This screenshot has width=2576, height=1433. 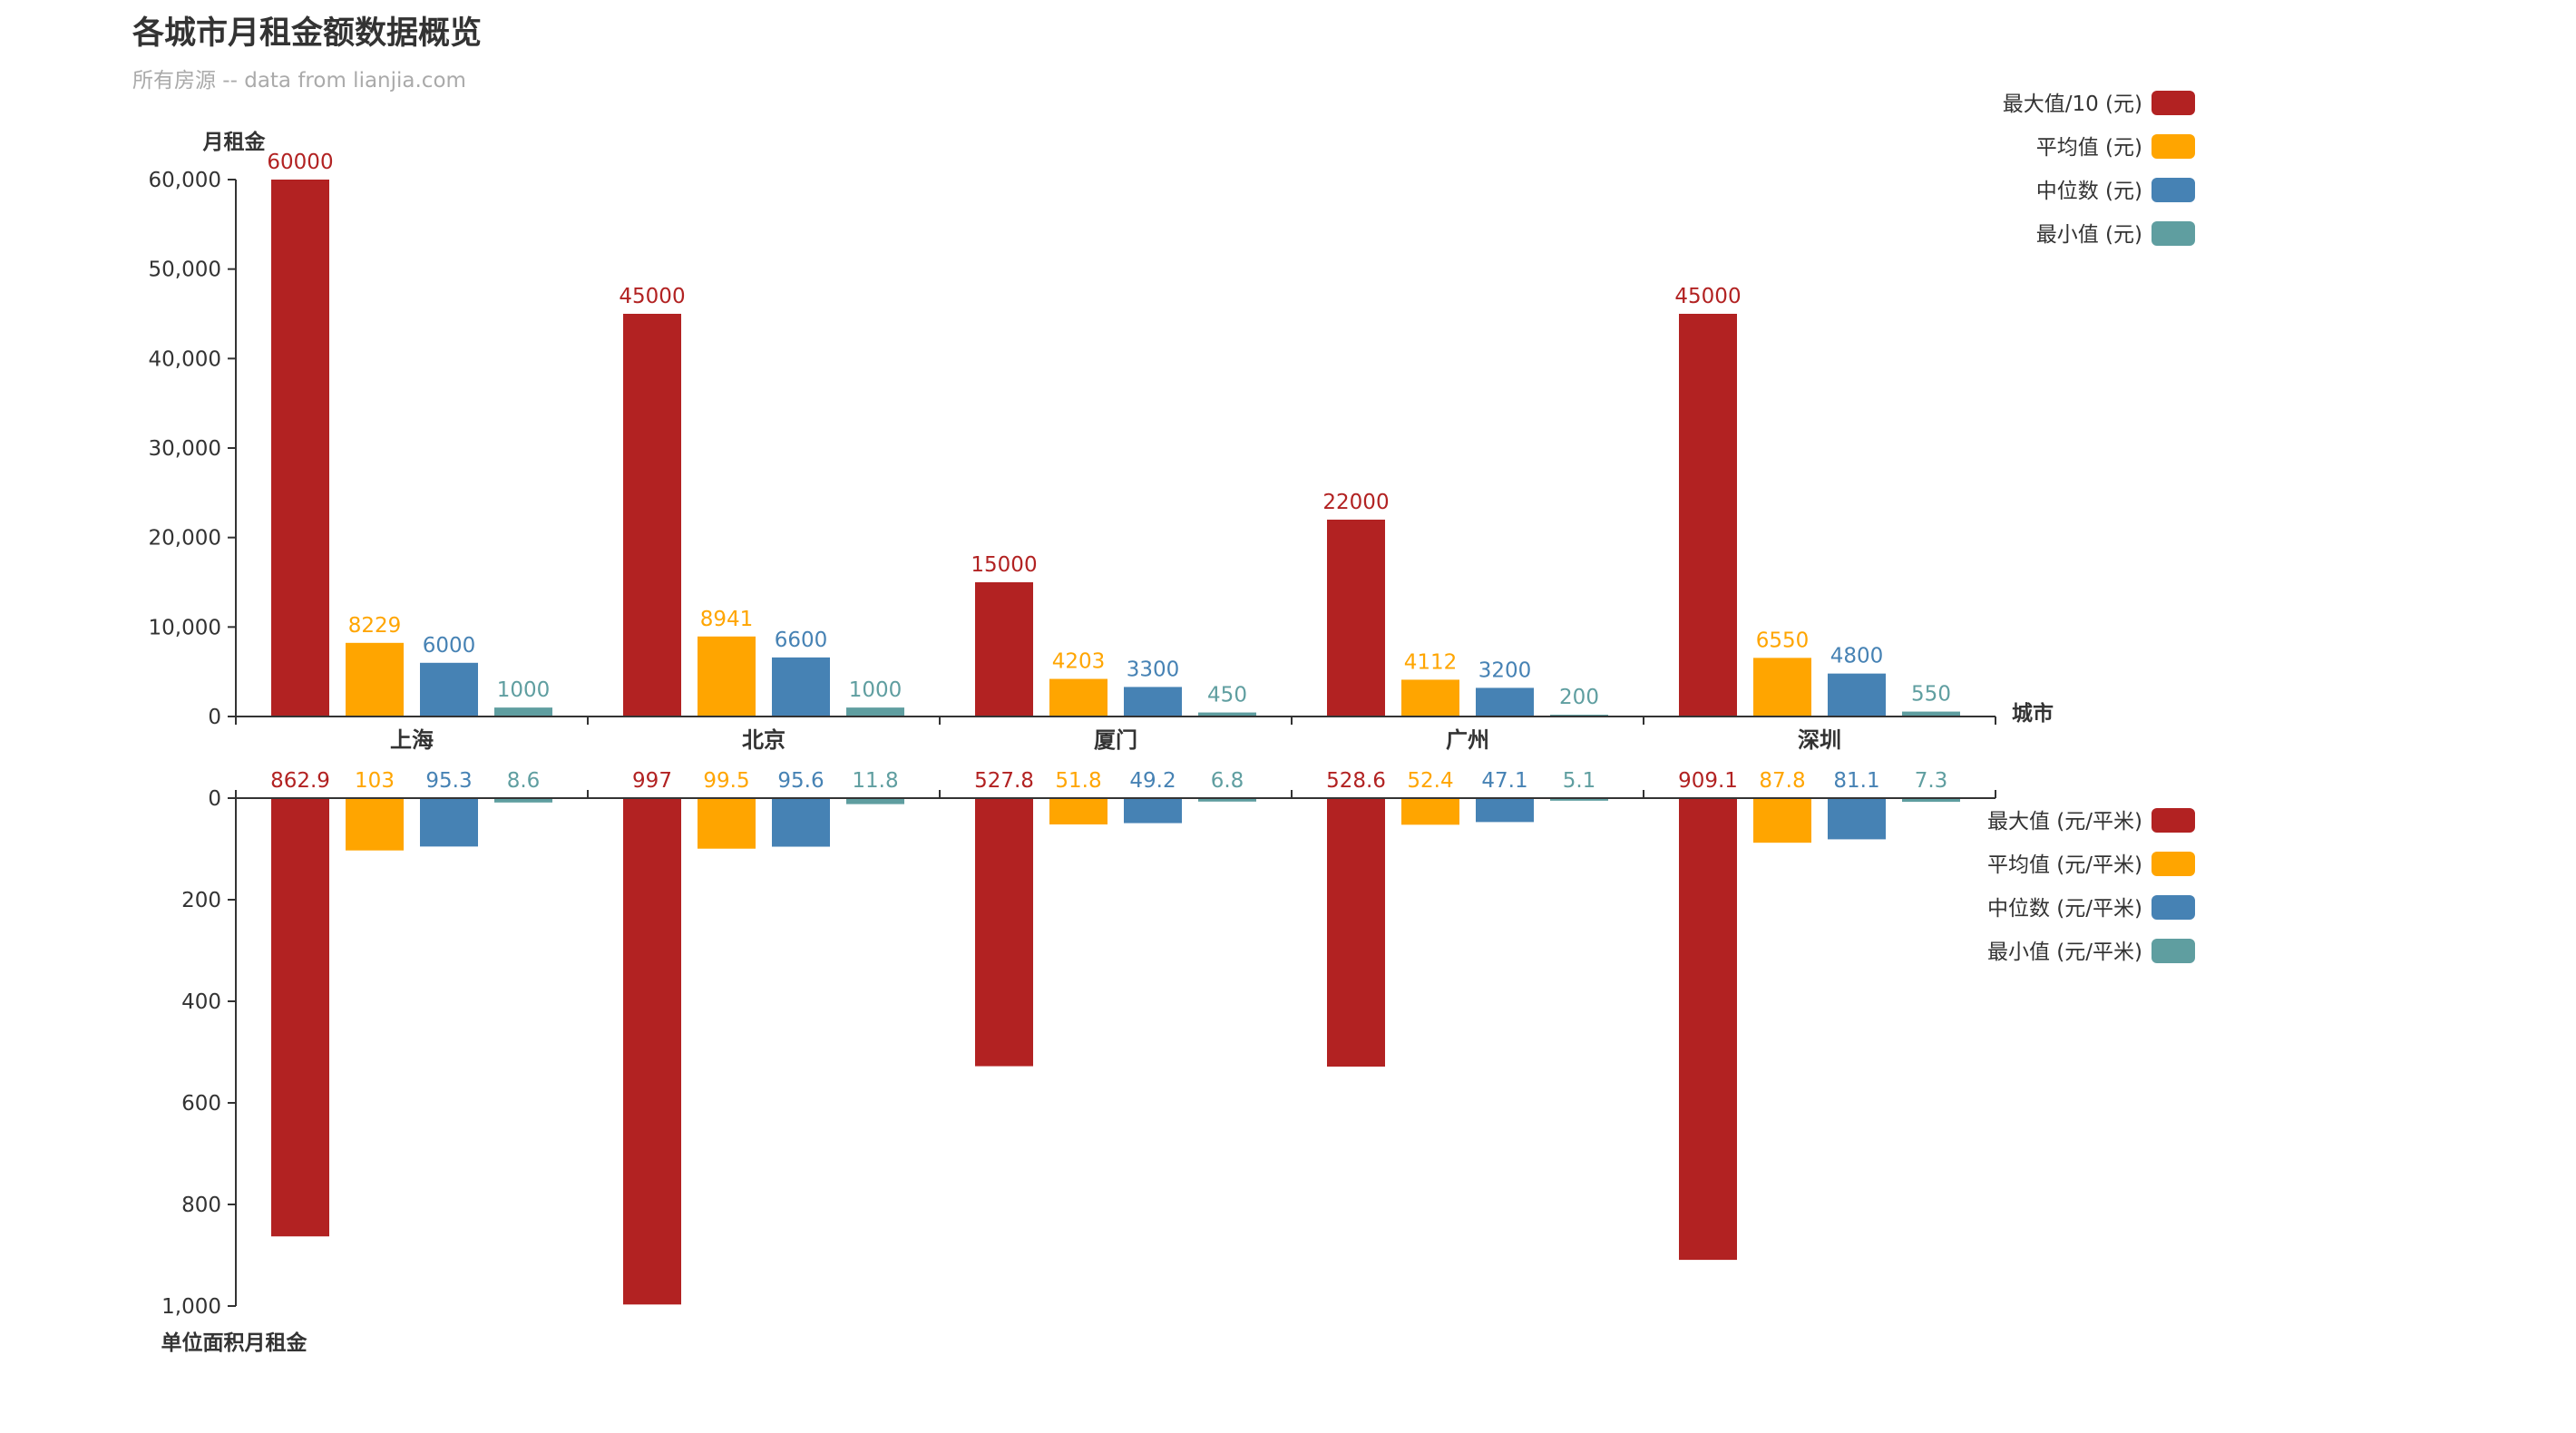 I want to click on top-data-label: 200, so click(x=1579, y=697).